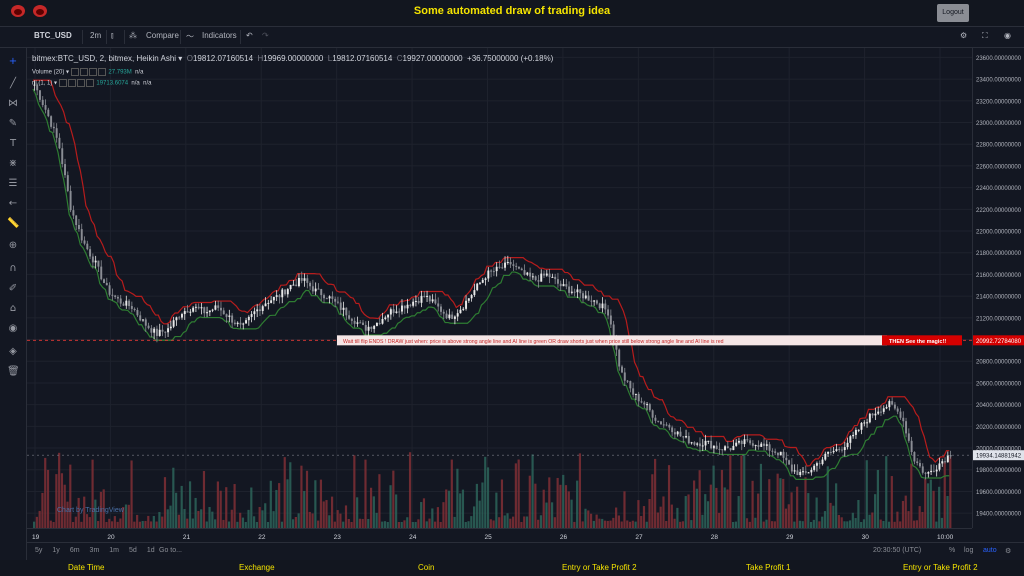  Describe the element at coordinates (499, 535) in the screenshot. I see `time-axis: 19 20 21 22 23 24 25 26 27 28 29 30 10:00` at that location.